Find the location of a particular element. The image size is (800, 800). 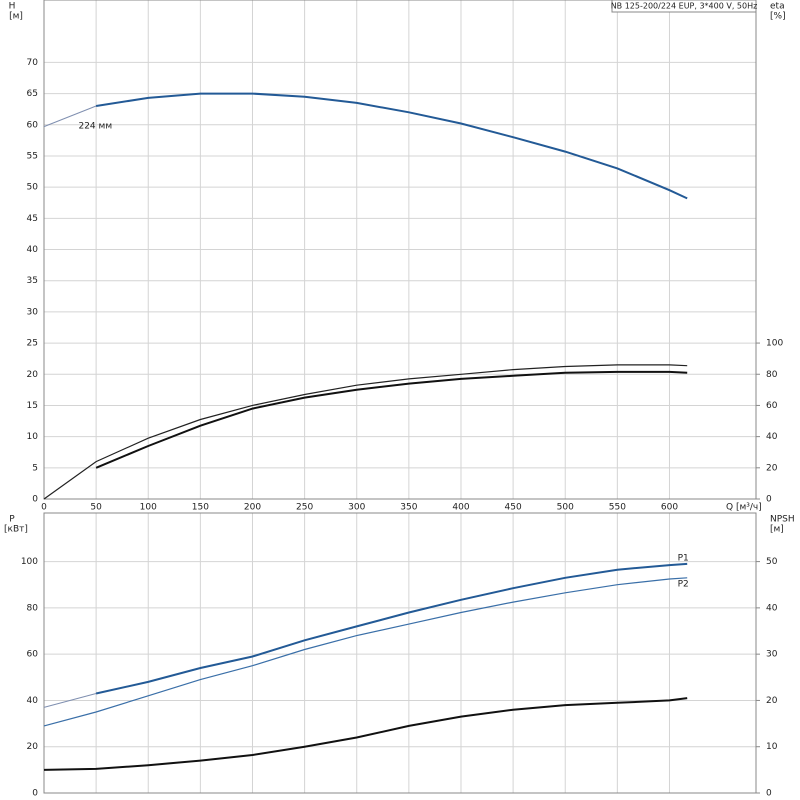

y2-tick-label: 10 is located at coordinates (772, 747).